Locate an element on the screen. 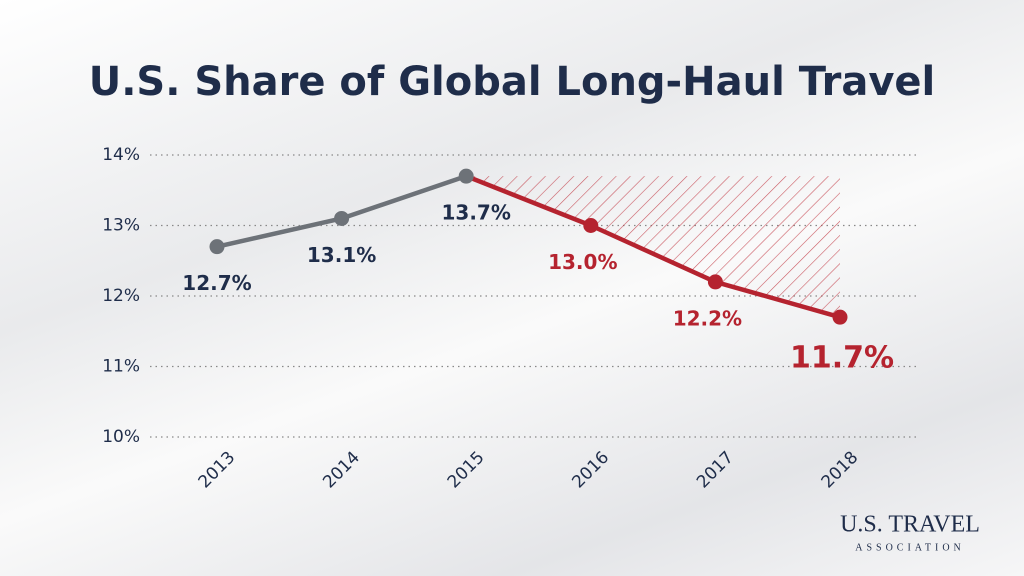 The height and width of the screenshot is (576, 1024). value-label: 11.7% is located at coordinates (842, 358).